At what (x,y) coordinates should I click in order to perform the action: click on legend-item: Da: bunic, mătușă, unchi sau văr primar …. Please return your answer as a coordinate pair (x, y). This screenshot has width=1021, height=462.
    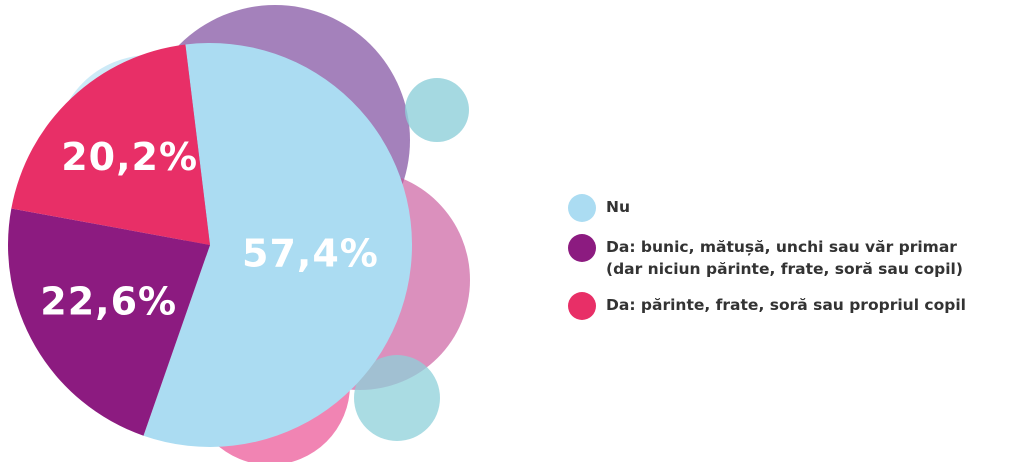
    Looking at the image, I should click on (793, 257).